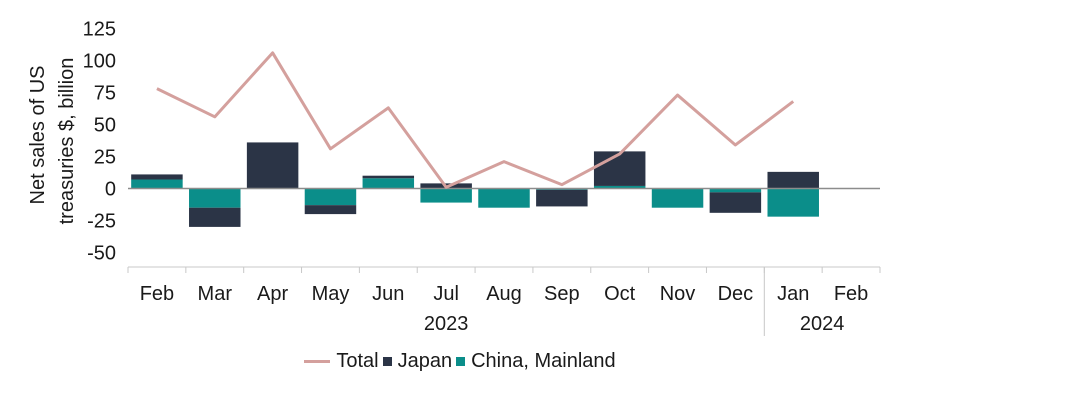 The width and height of the screenshot is (1088, 400). Describe the element at coordinates (446, 324) in the screenshot. I see `year-label: 2023` at that location.